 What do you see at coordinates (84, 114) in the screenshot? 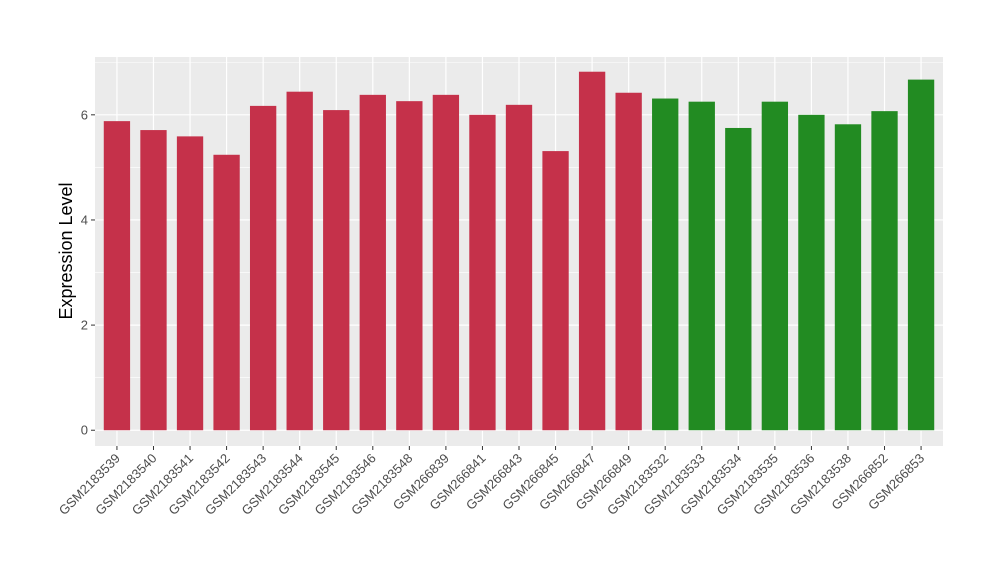
I see `y-tick-label: 6` at bounding box center [84, 114].